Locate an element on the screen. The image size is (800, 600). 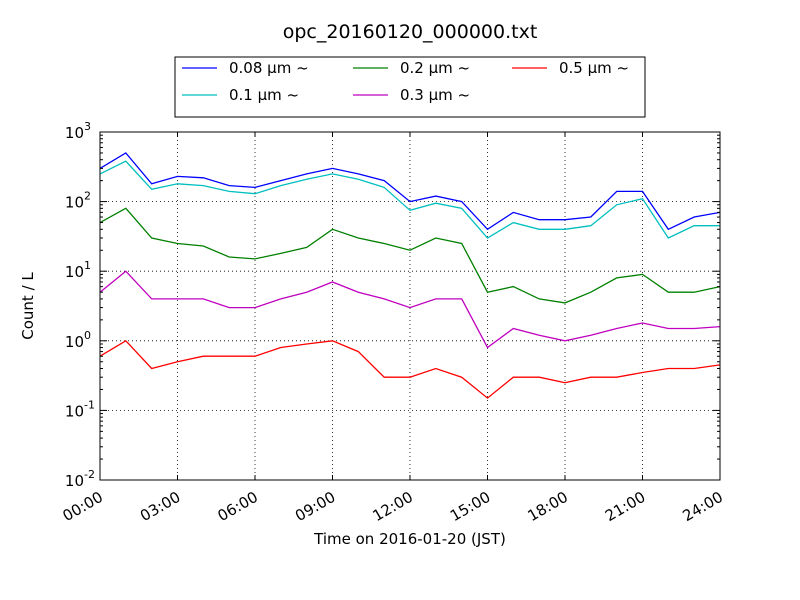
x-tick-label: 09:00 is located at coordinates (315, 506).